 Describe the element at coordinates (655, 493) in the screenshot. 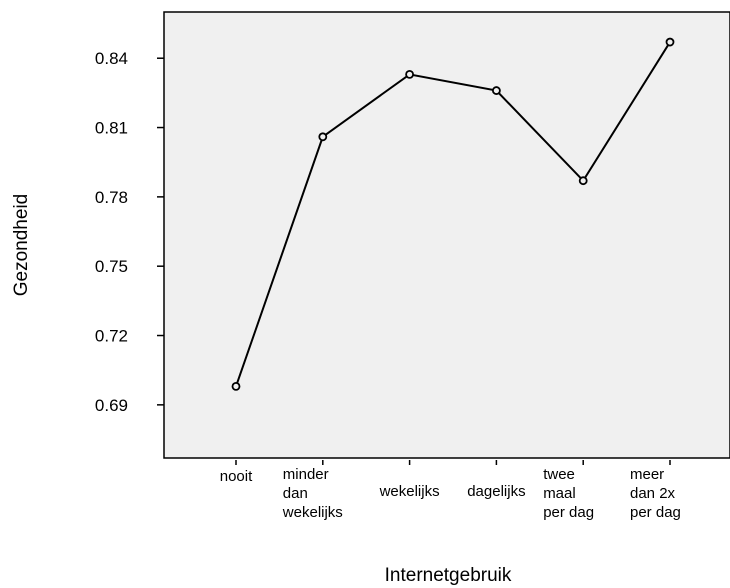

I see `x-tick-label: meer dan 2x per dag` at that location.